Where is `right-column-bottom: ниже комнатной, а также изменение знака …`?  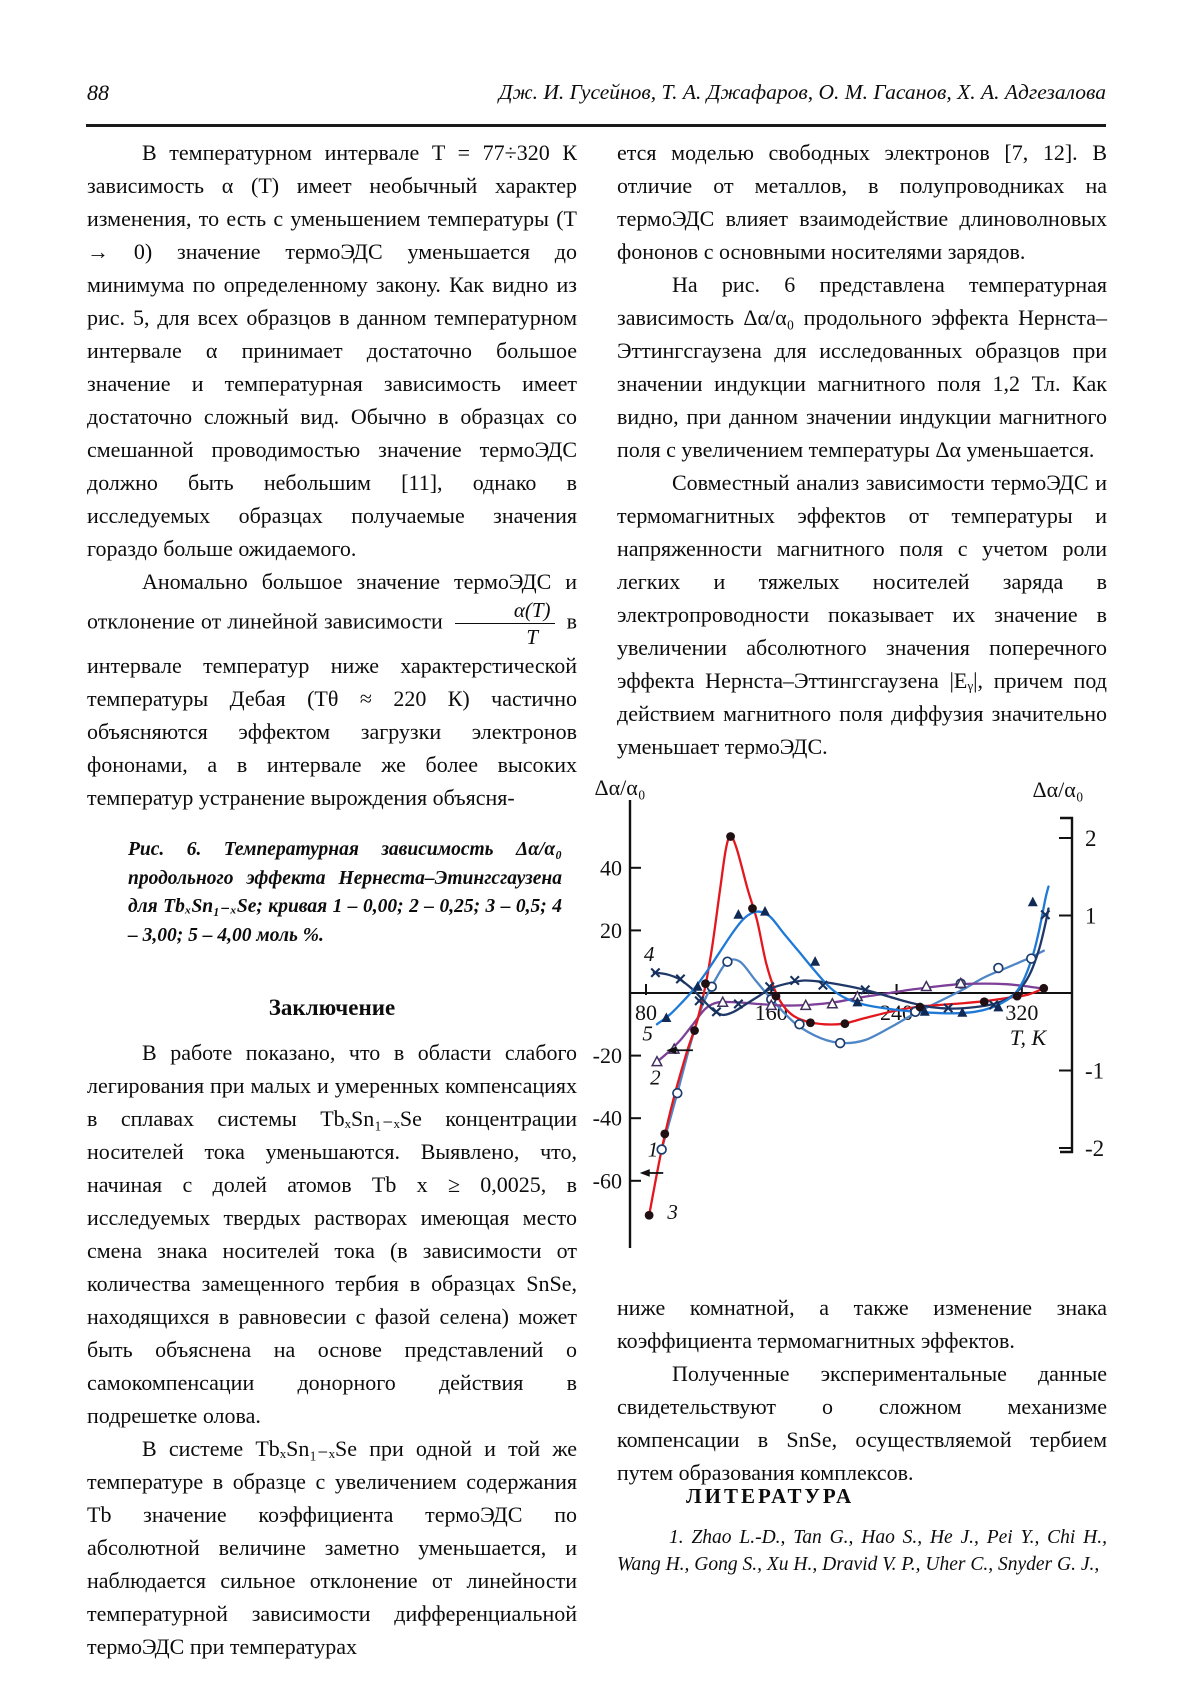
right-column-bottom: ниже комнатной, а также изменение знака … is located at coordinates (862, 1390).